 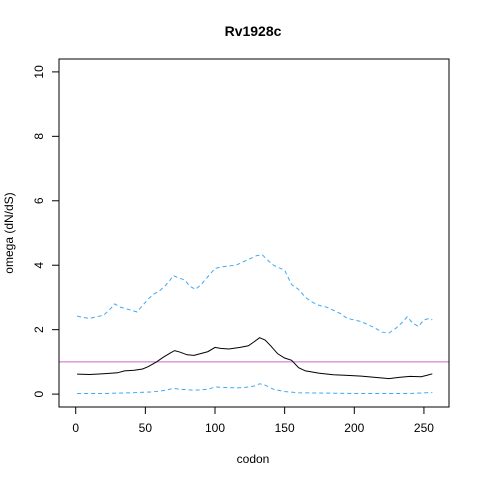 What do you see at coordinates (39, 136) in the screenshot?
I see `y-tick-label: 8` at bounding box center [39, 136].